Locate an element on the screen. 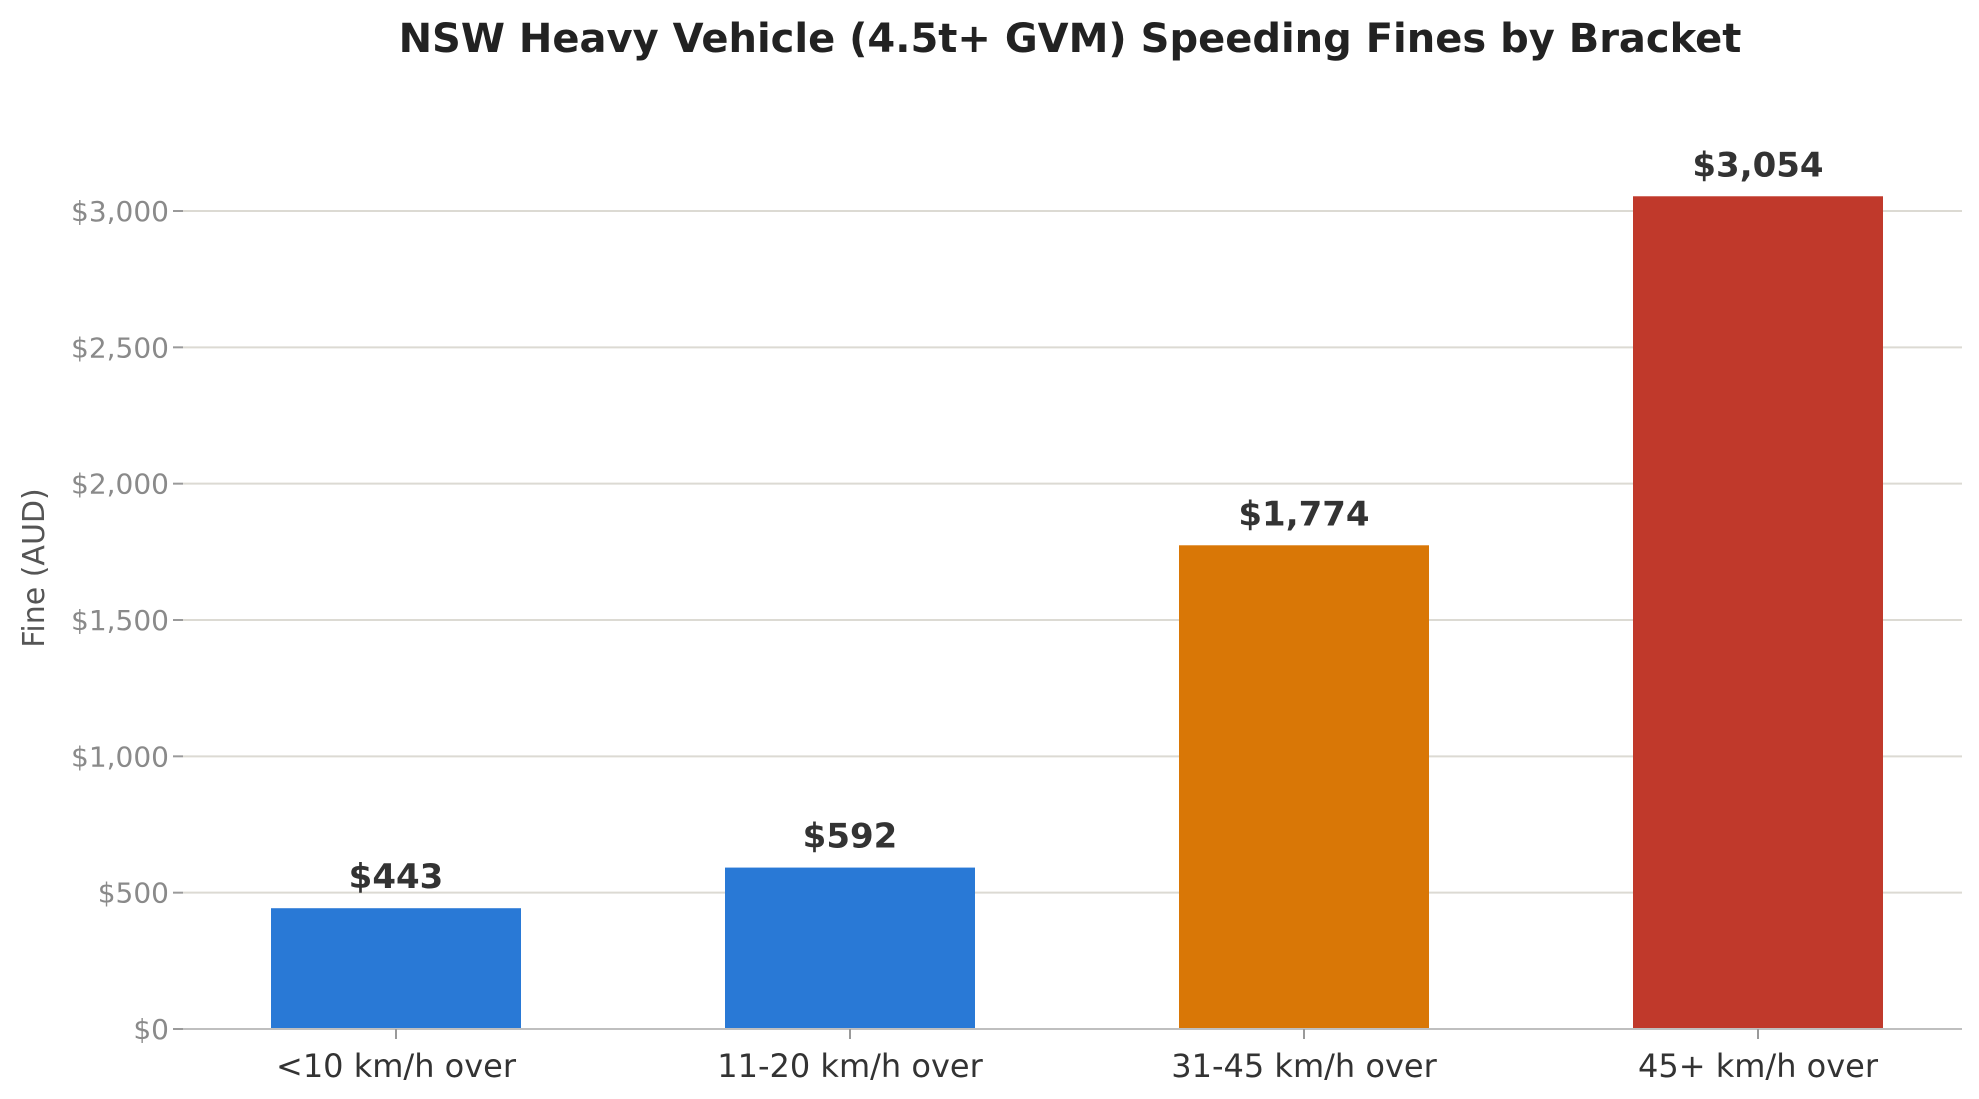 This screenshot has height=1099, width=1979. y-tick-label: $1,500 is located at coordinates (120, 620).